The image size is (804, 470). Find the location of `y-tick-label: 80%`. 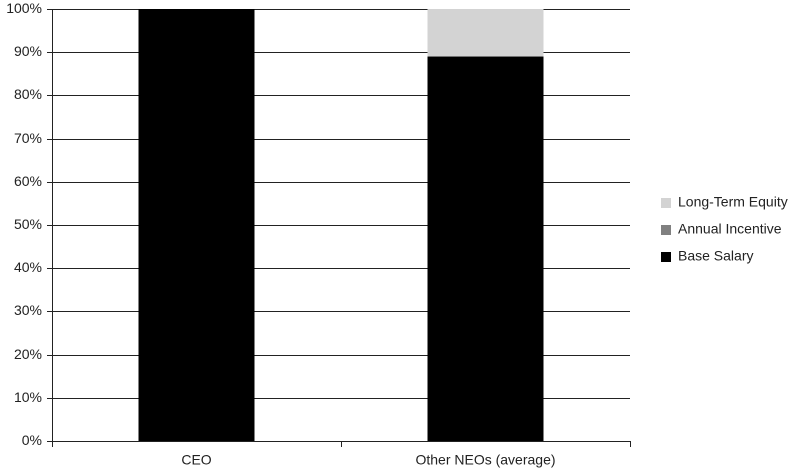

y-tick-label: 80% is located at coordinates (28, 94).